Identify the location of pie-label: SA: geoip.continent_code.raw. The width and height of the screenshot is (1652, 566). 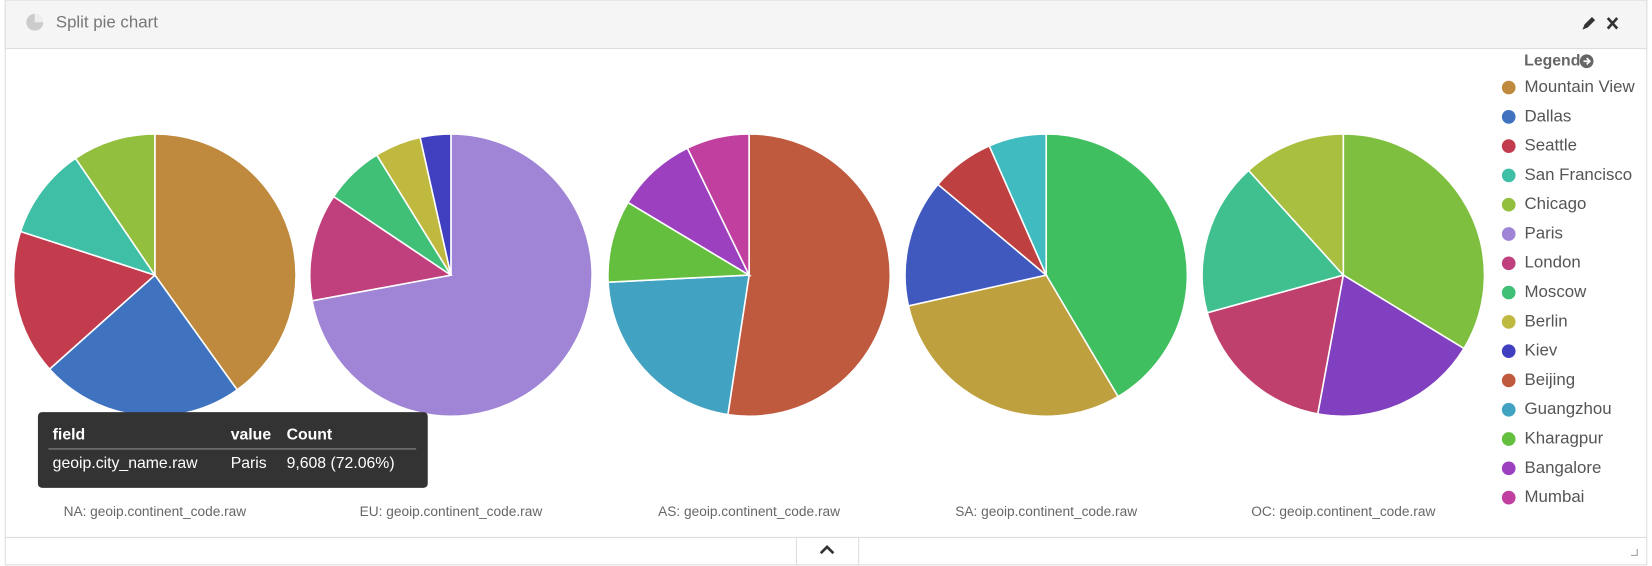
(1046, 511).